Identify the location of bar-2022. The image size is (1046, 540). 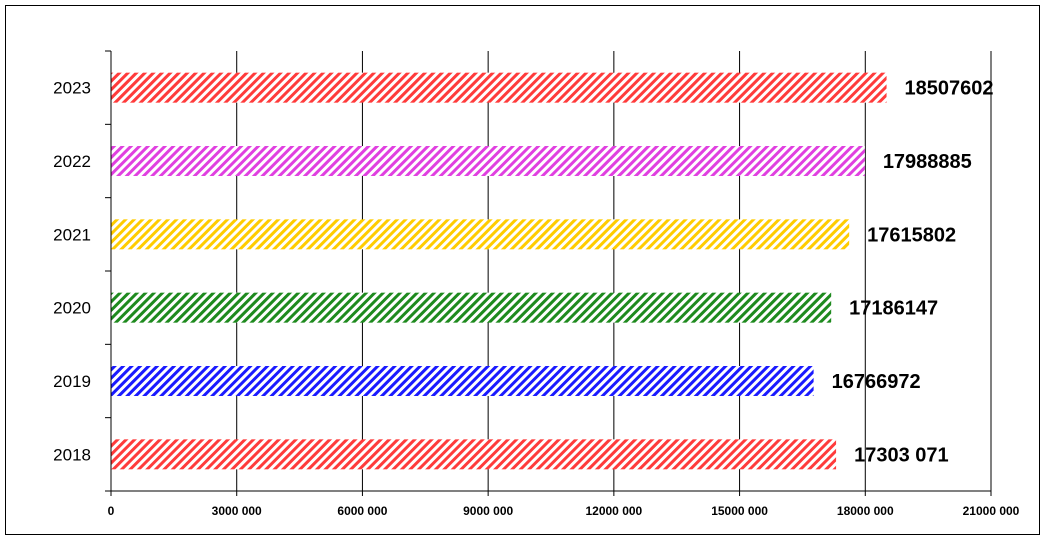
(488, 161).